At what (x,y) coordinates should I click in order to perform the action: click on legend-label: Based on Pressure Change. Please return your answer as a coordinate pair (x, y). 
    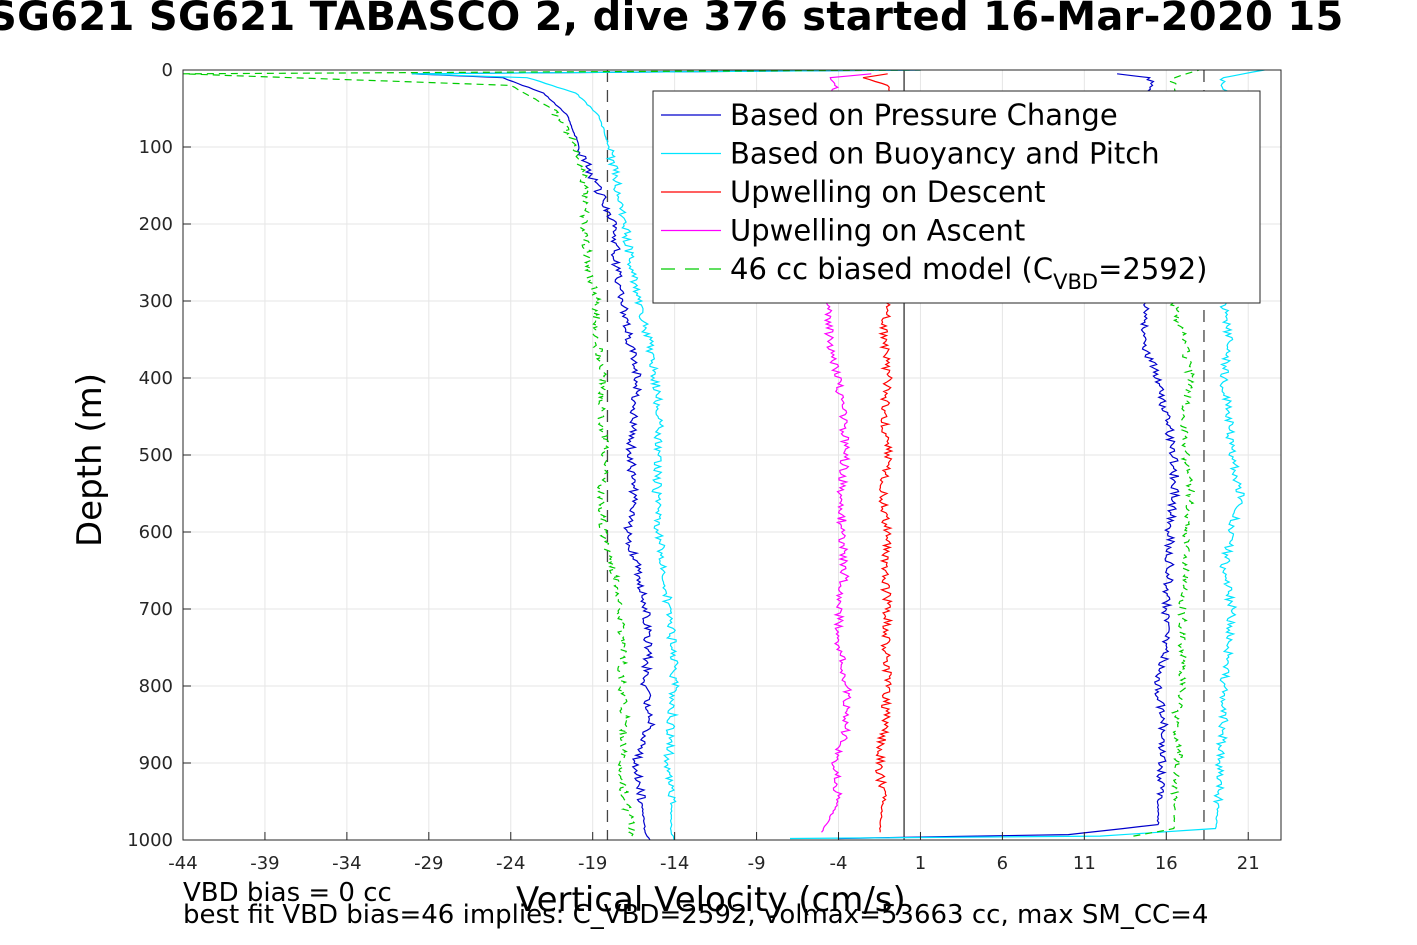
    Looking at the image, I should click on (924, 115).